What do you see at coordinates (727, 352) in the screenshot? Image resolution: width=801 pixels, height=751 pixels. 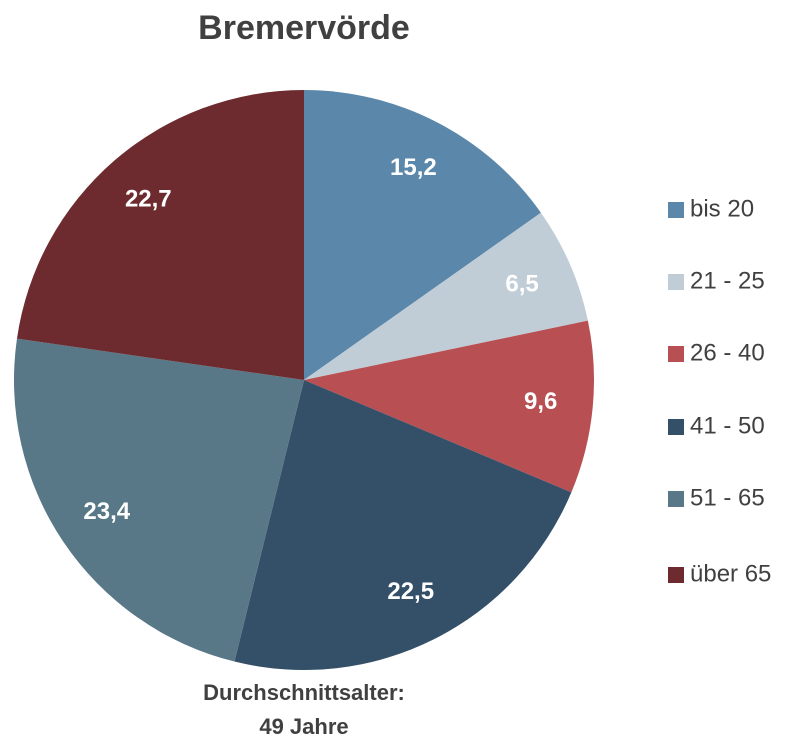 I see `legend-label: 26 - 40` at bounding box center [727, 352].